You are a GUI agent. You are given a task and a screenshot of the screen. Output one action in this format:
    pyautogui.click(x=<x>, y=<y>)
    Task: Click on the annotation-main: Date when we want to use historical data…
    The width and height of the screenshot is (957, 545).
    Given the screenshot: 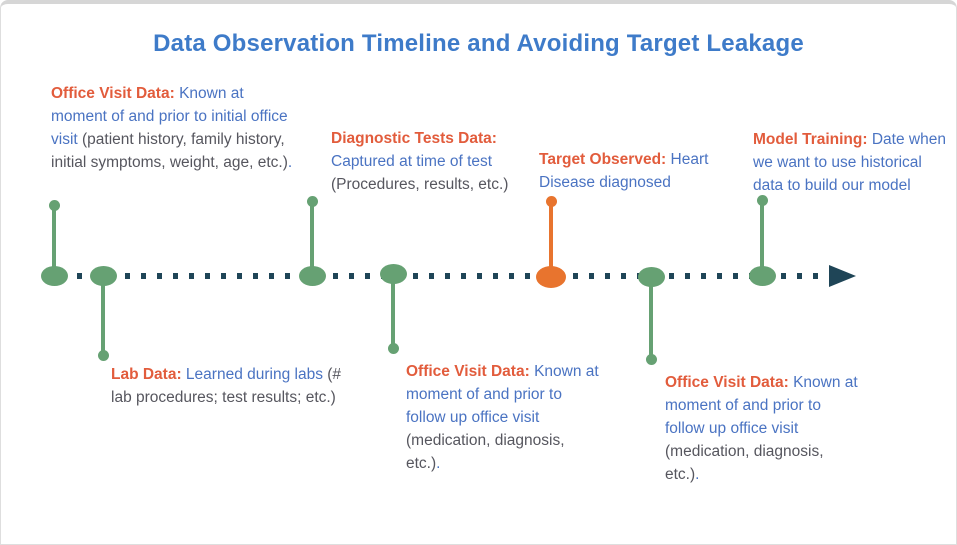 What is the action you would take?
    pyautogui.click(x=849, y=162)
    